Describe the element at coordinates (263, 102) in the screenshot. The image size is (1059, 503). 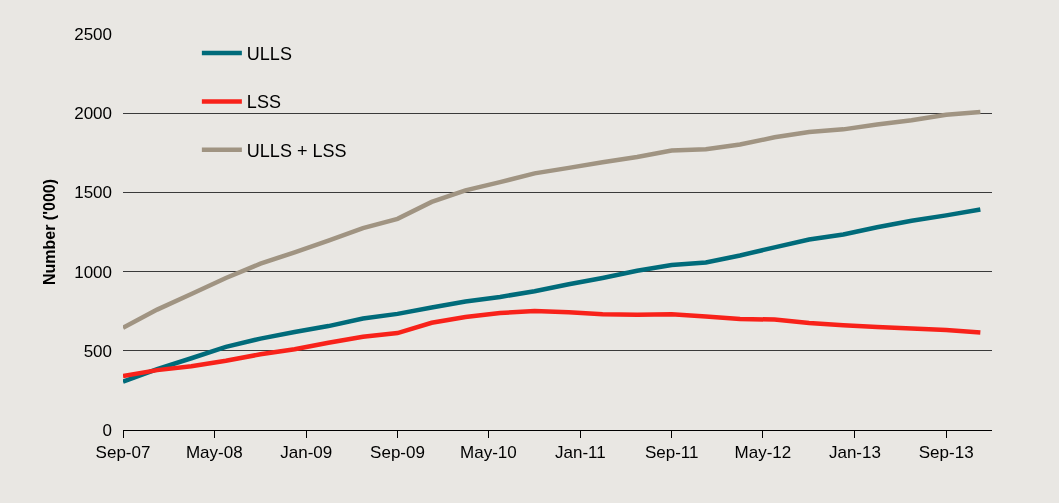
I see `legend-label: LSS` at that location.